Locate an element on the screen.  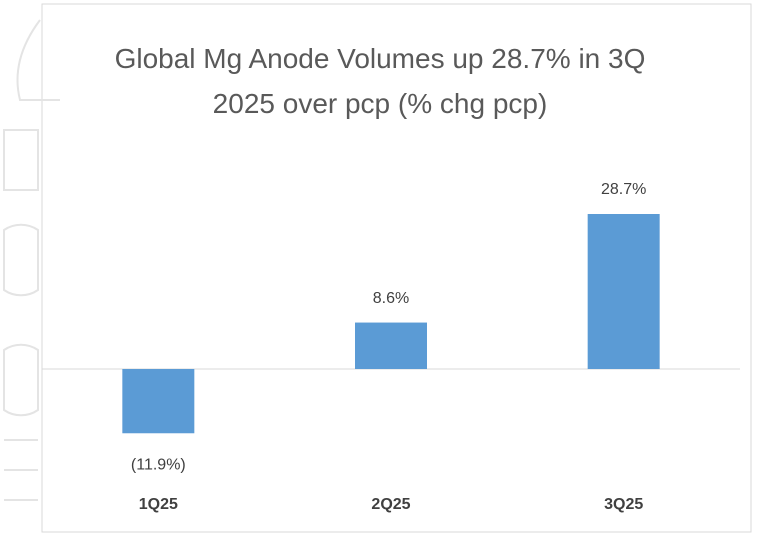
x-tick-label: 3Q25 is located at coordinates (623, 504).